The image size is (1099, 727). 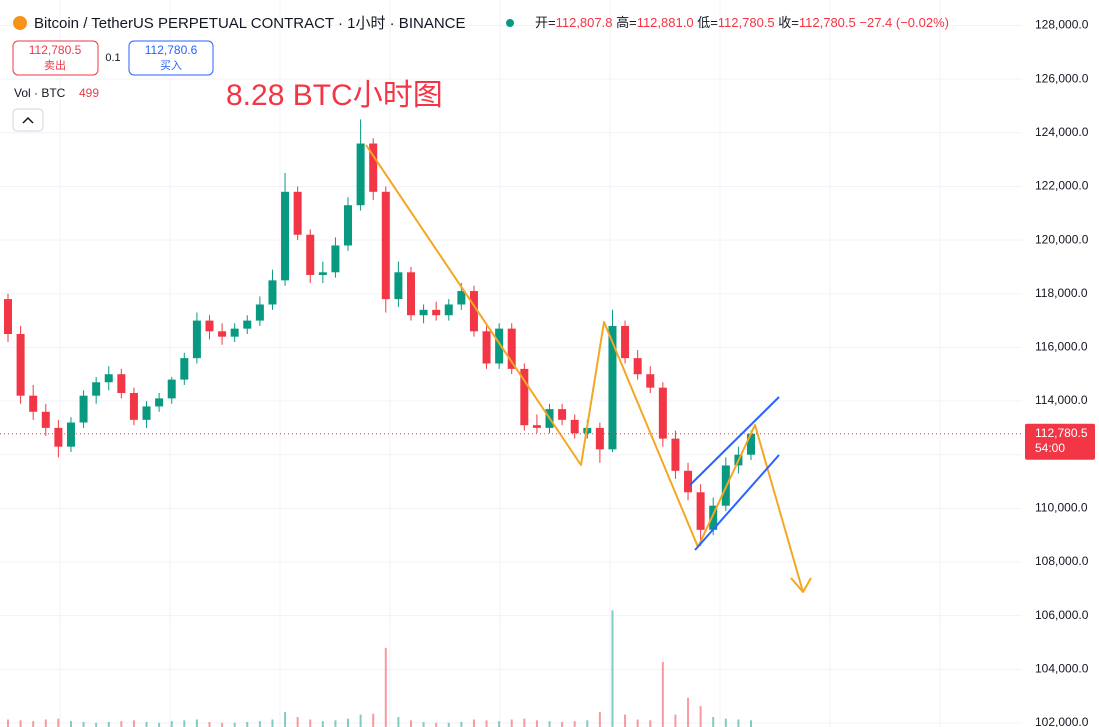 I want to click on close-value: 112,780.5, so click(x=827, y=22).